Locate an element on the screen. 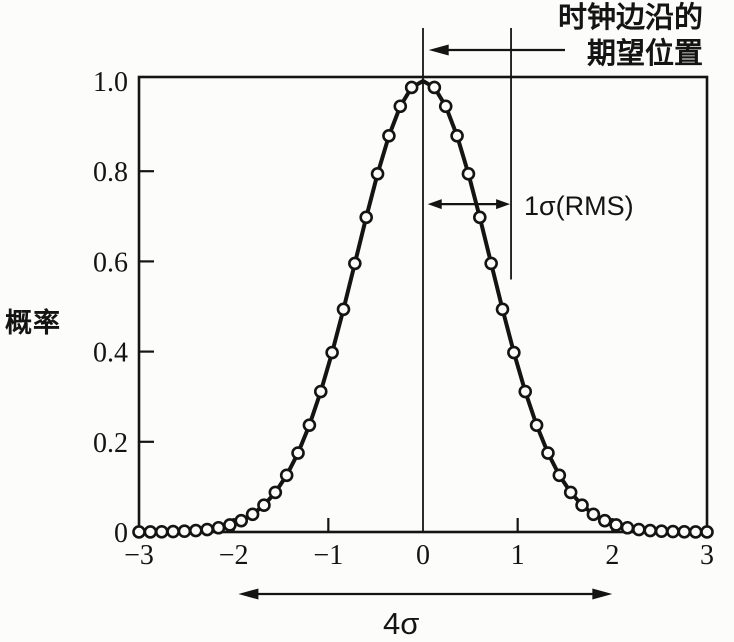 Image resolution: width=734 pixels, height=642 pixels. x-tick-label: −1 is located at coordinates (328, 555).